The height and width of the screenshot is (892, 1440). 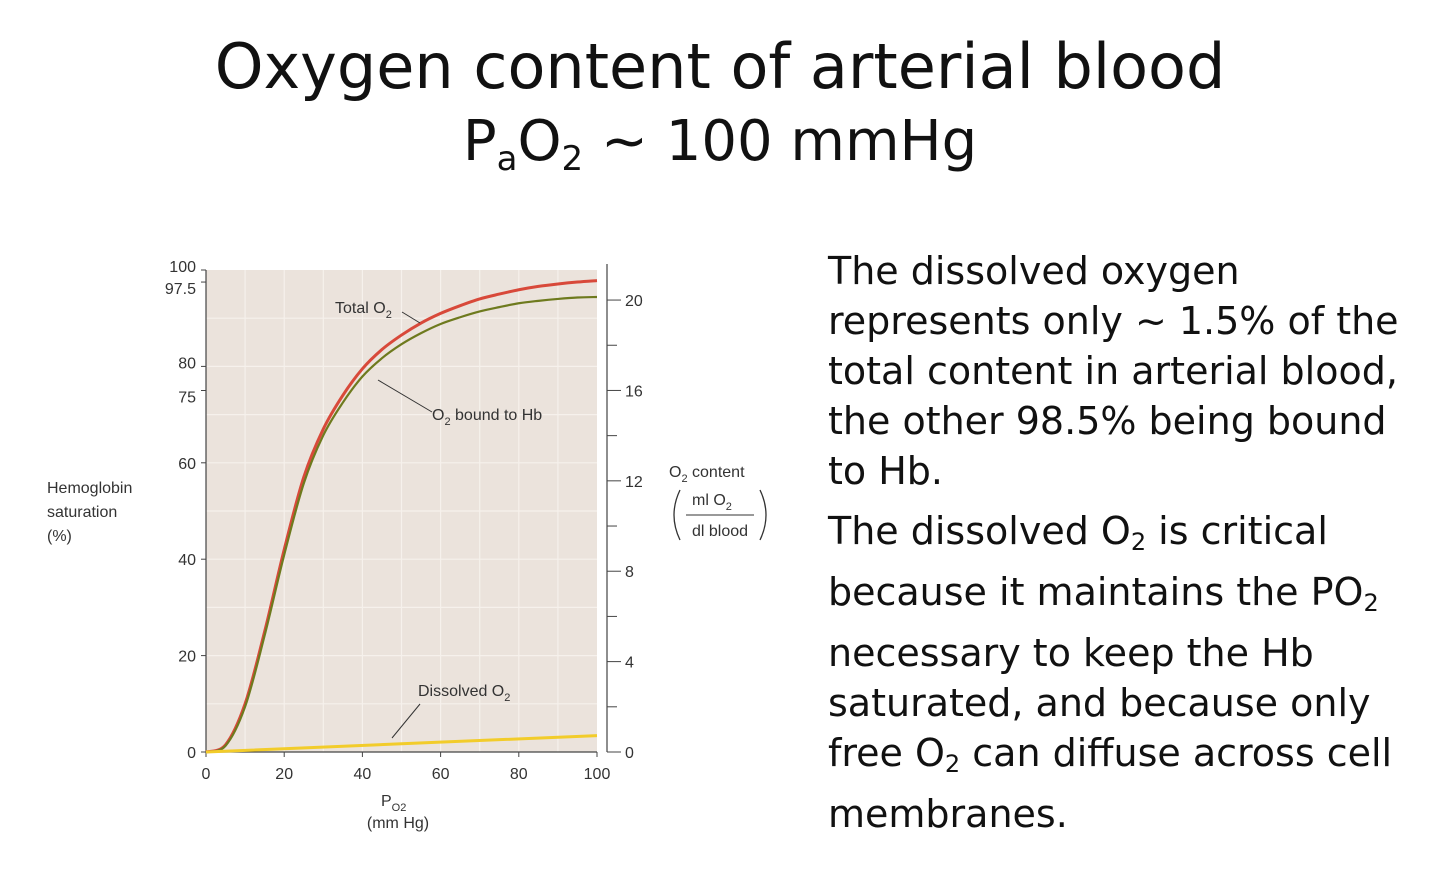 What do you see at coordinates (398, 823) in the screenshot?
I see `x-axis-unit: (mm Hg)` at bounding box center [398, 823].